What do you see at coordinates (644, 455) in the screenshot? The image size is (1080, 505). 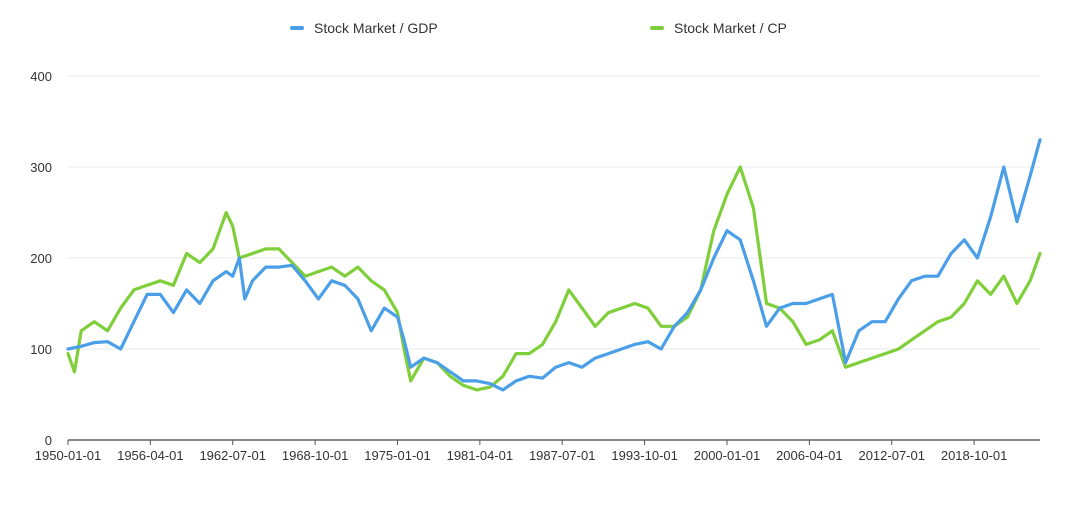 I see `x-tick-label: 1993-10-01` at bounding box center [644, 455].